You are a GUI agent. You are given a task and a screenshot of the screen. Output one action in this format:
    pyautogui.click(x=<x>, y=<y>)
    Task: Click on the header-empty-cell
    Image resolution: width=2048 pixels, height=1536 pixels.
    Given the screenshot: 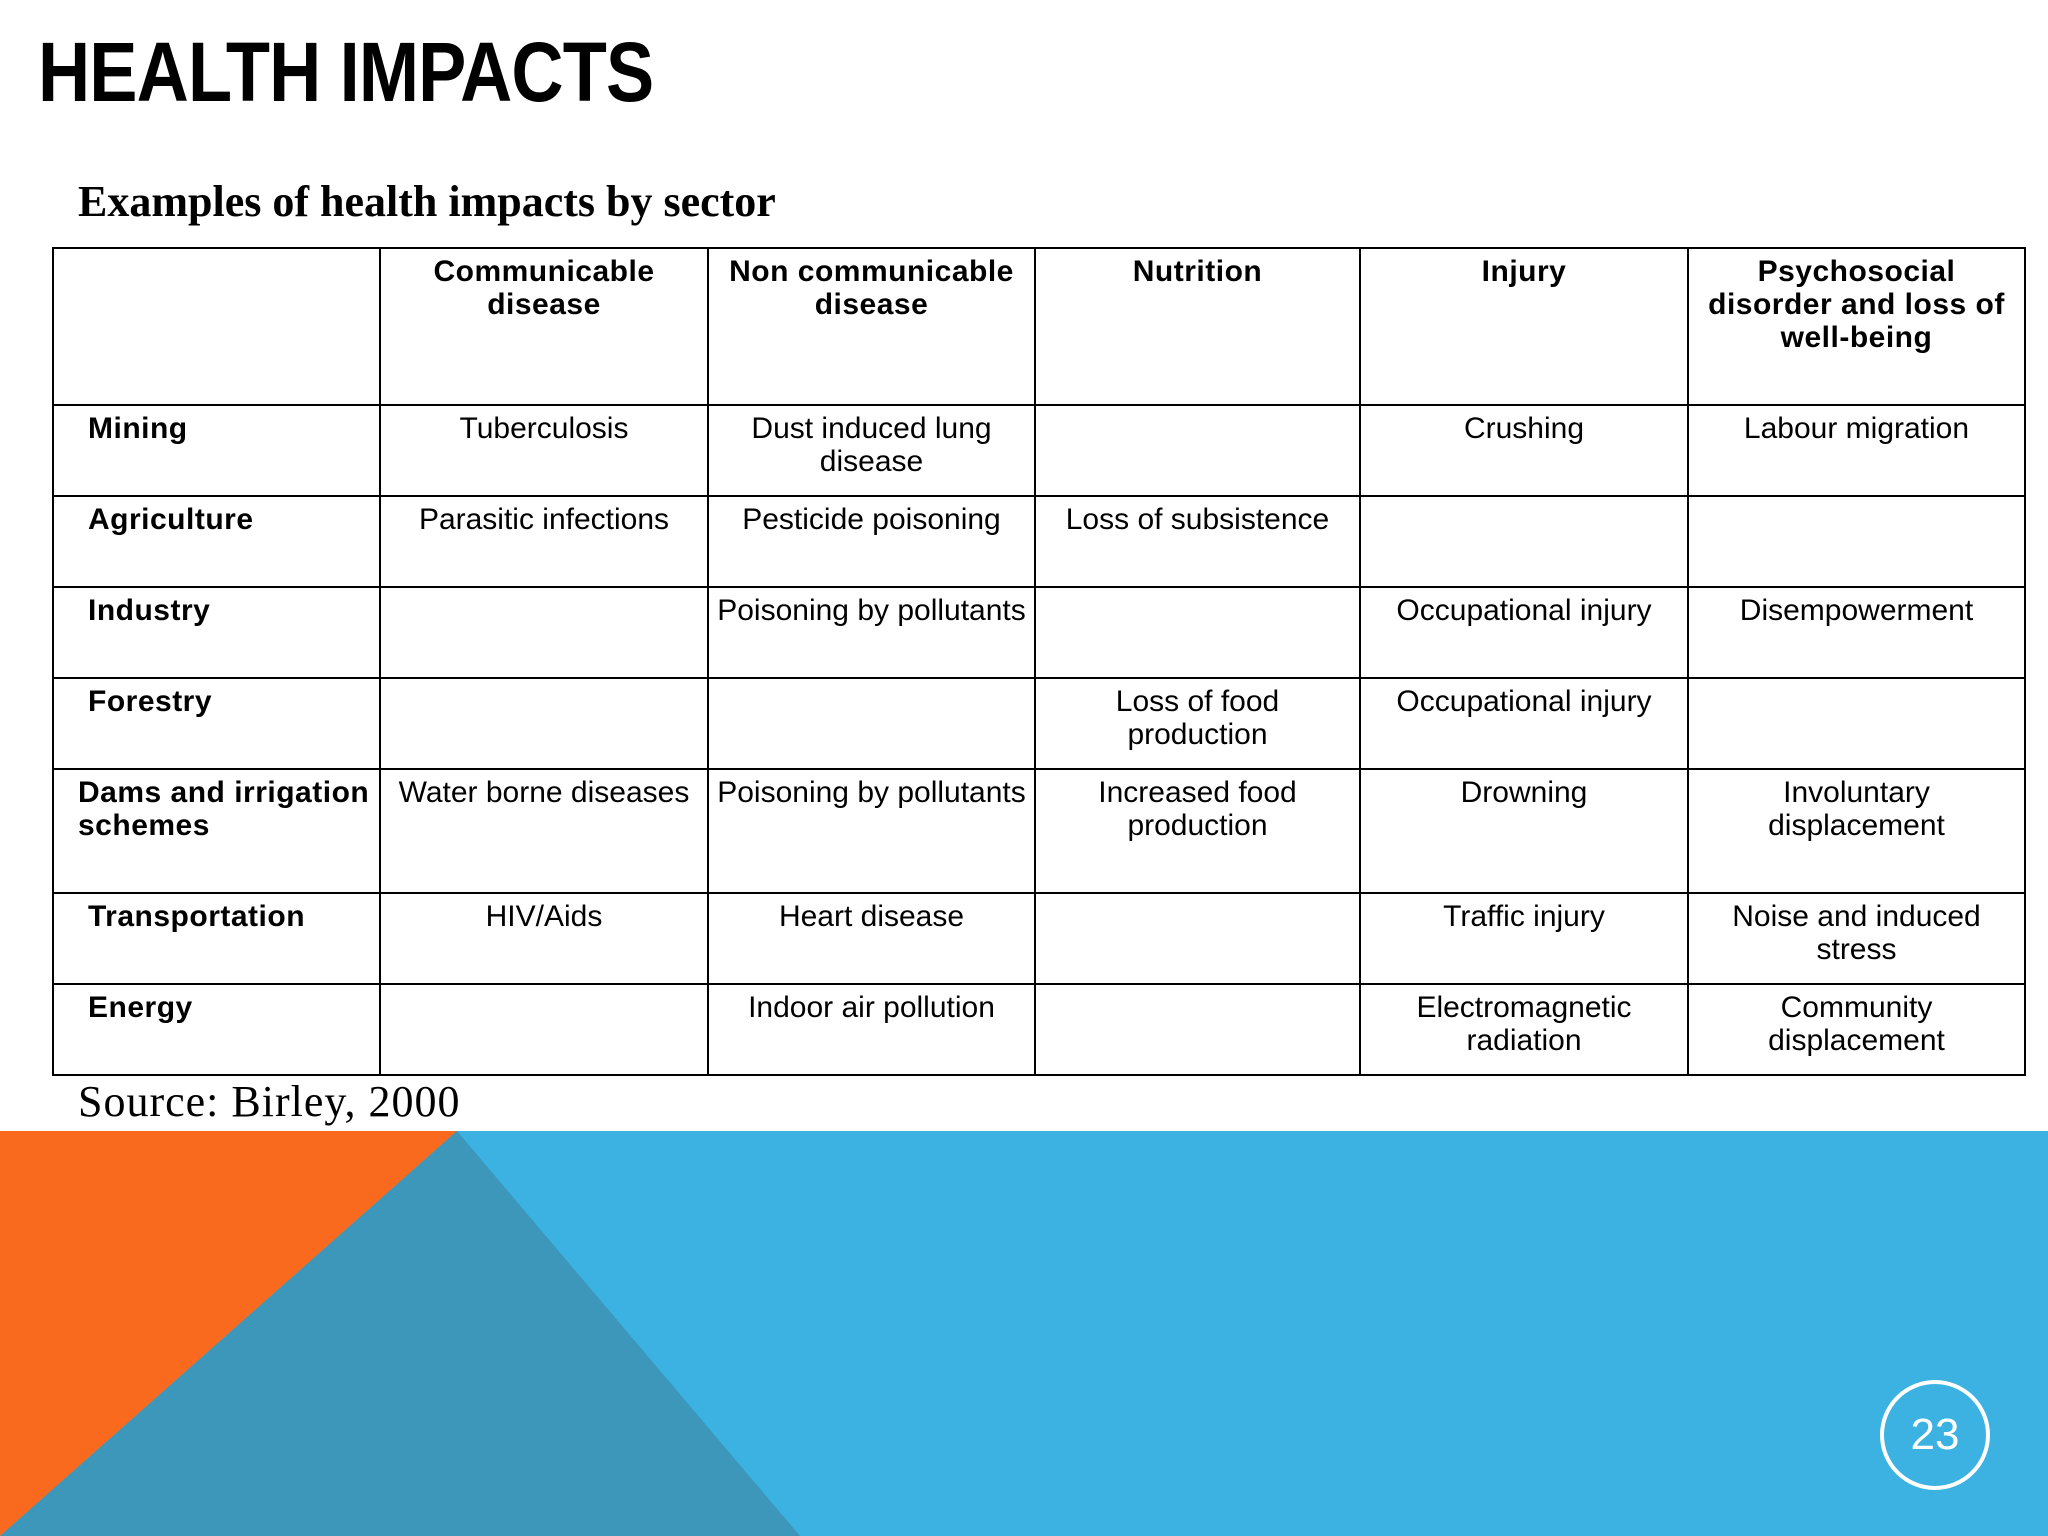 What is the action you would take?
    pyautogui.click(x=216, y=326)
    